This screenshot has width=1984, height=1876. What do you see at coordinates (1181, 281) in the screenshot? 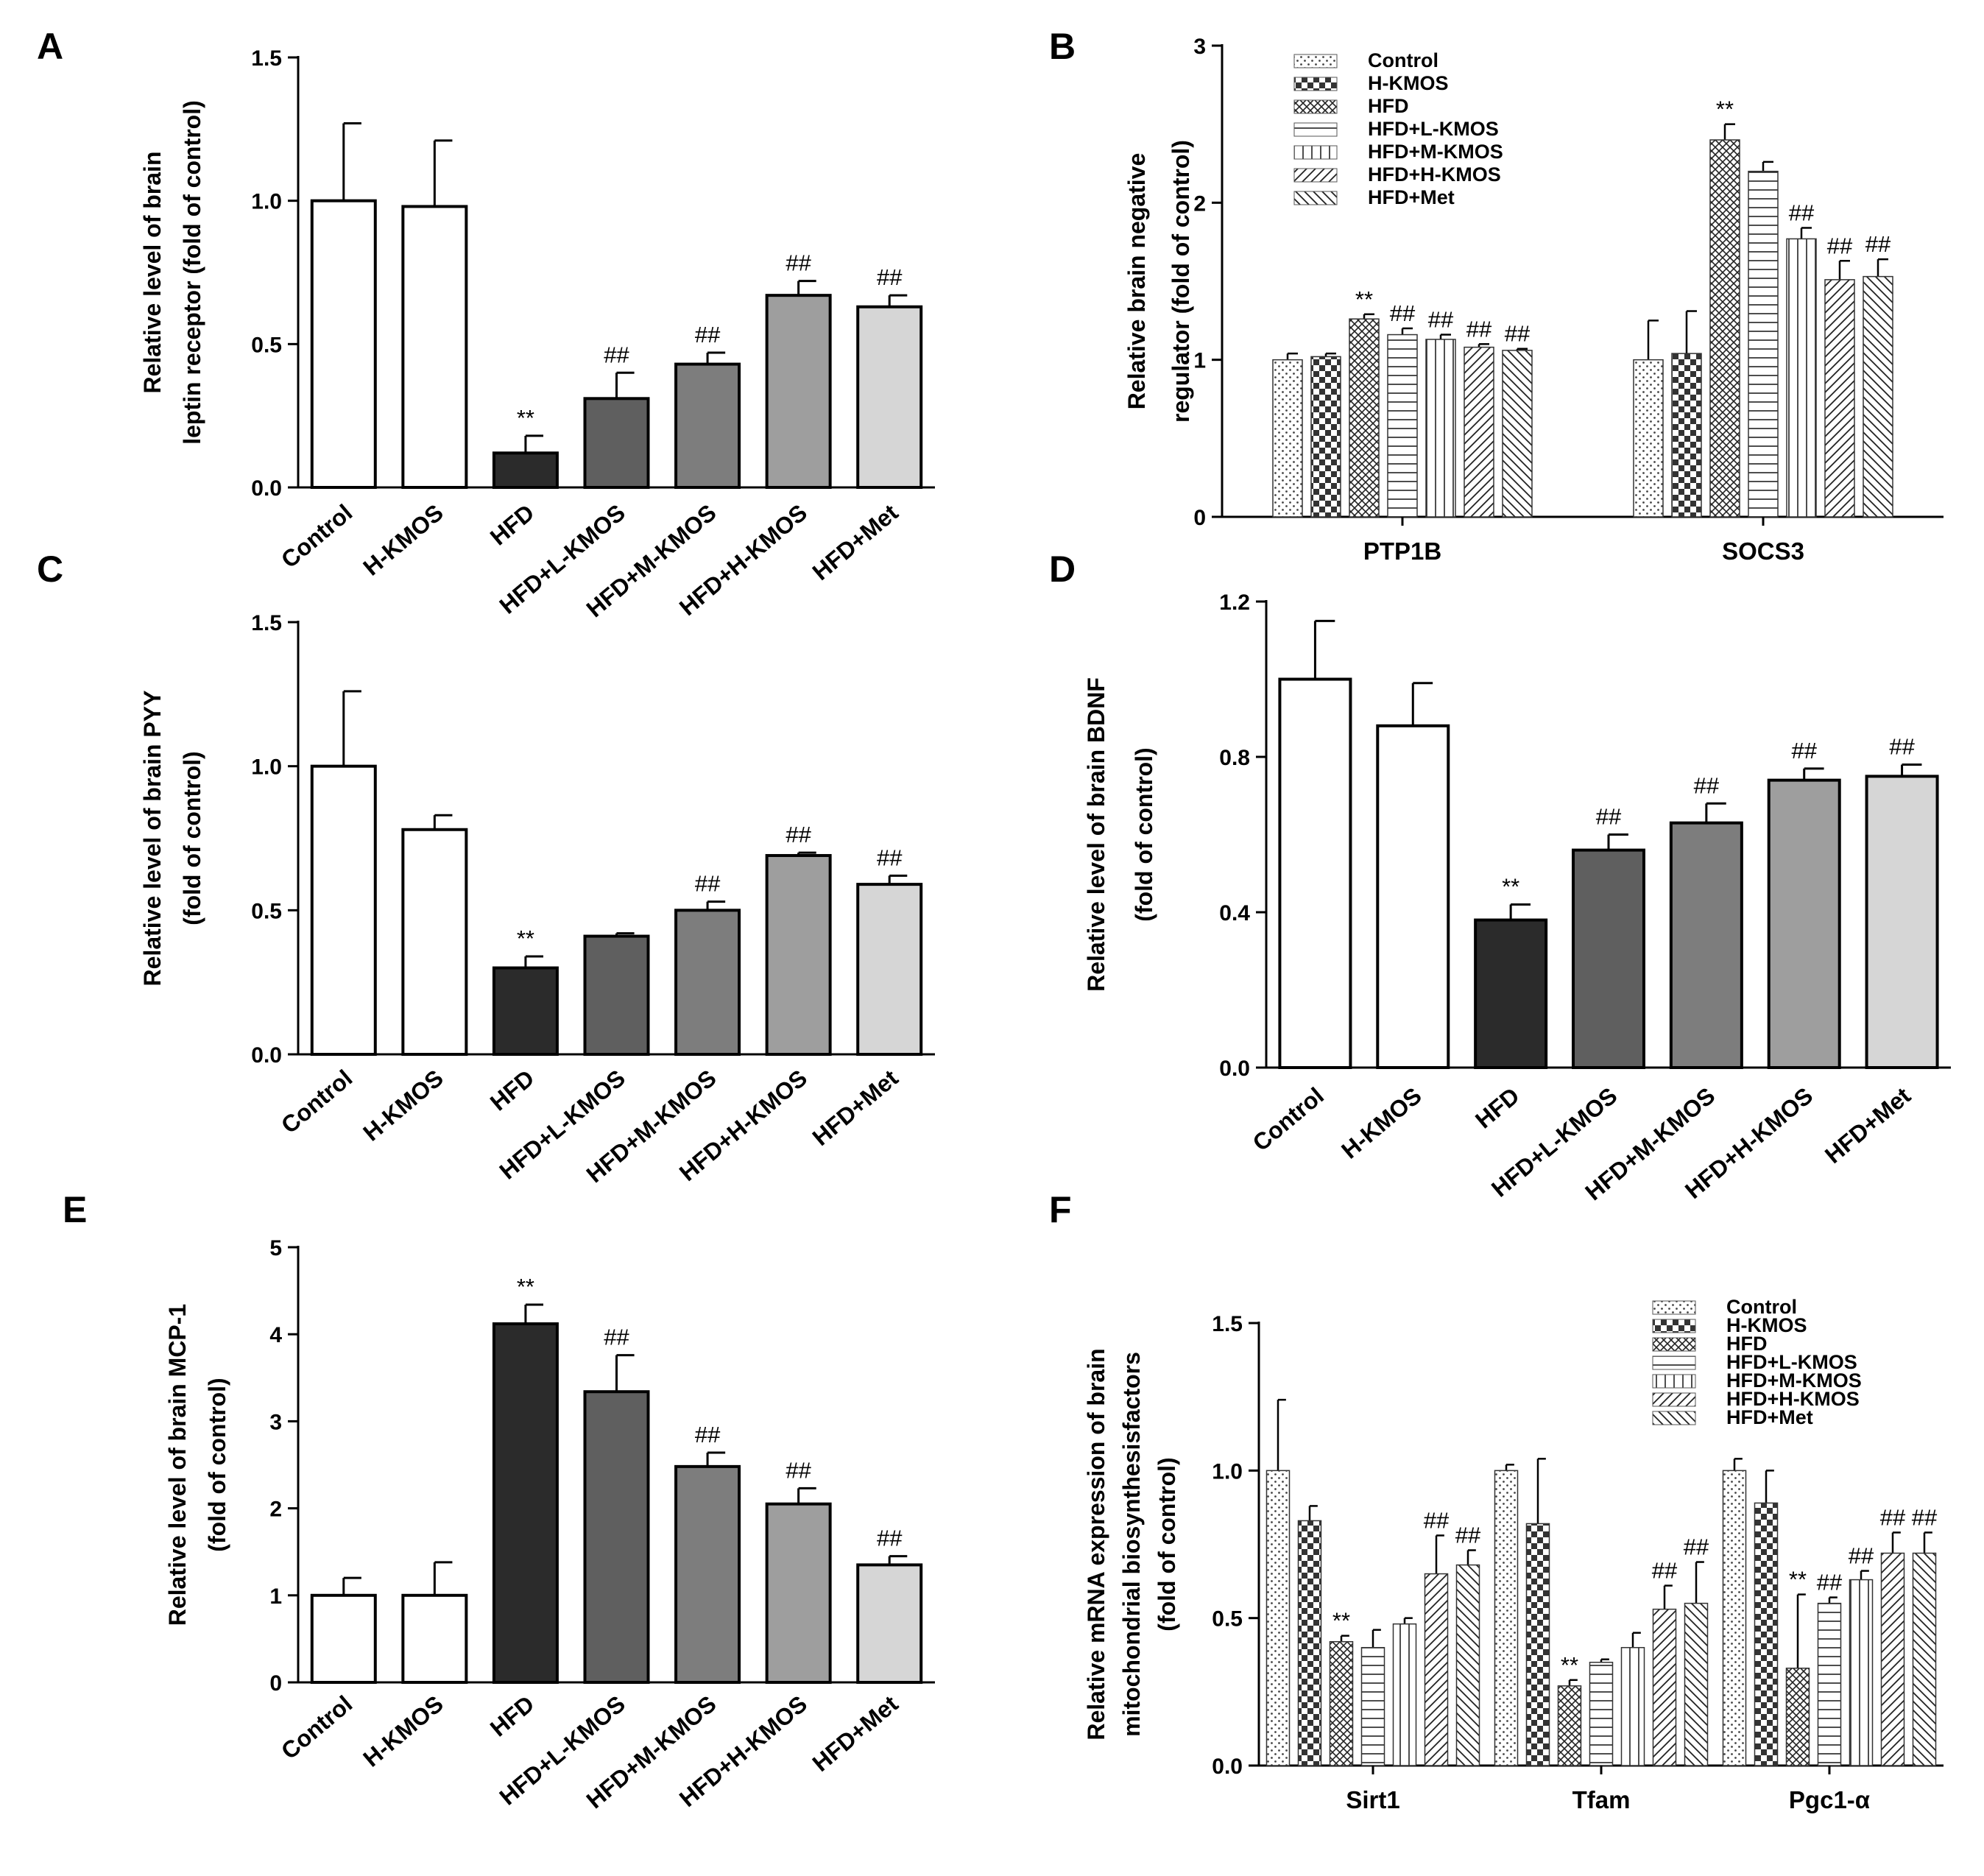
I see `y-axis-title: regulator (fold of control)` at bounding box center [1181, 281].